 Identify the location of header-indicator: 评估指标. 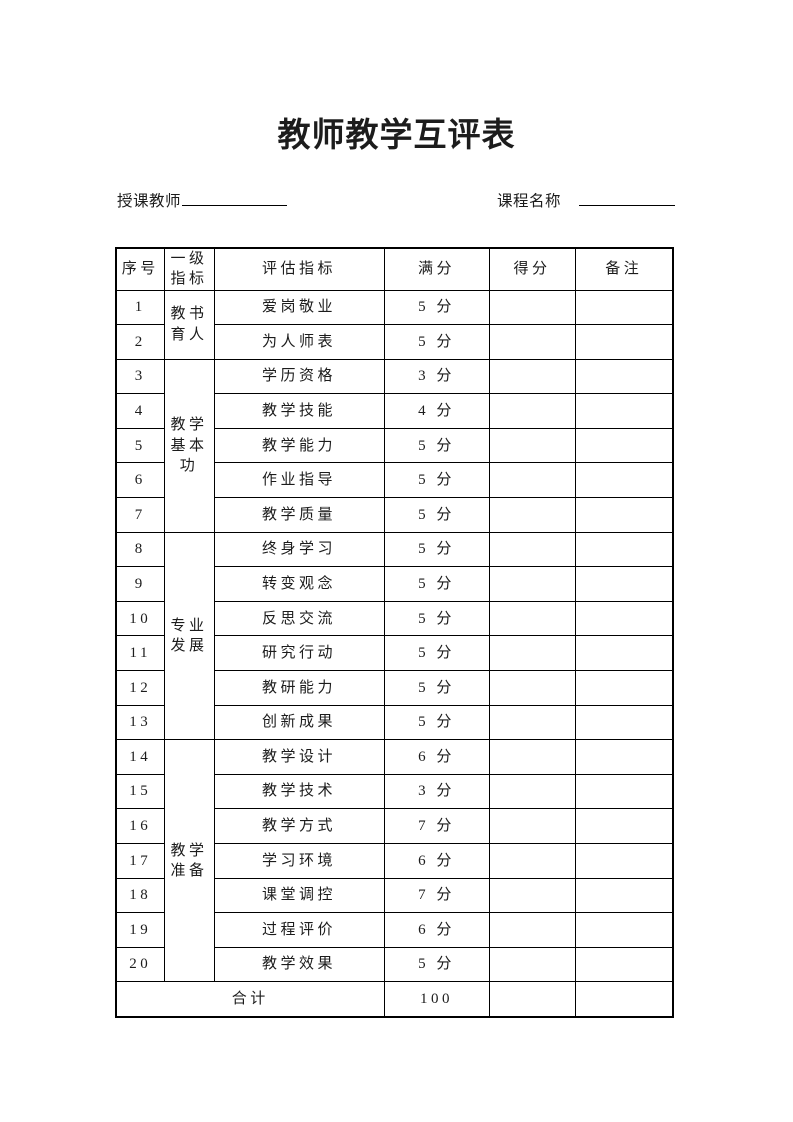
(299, 269).